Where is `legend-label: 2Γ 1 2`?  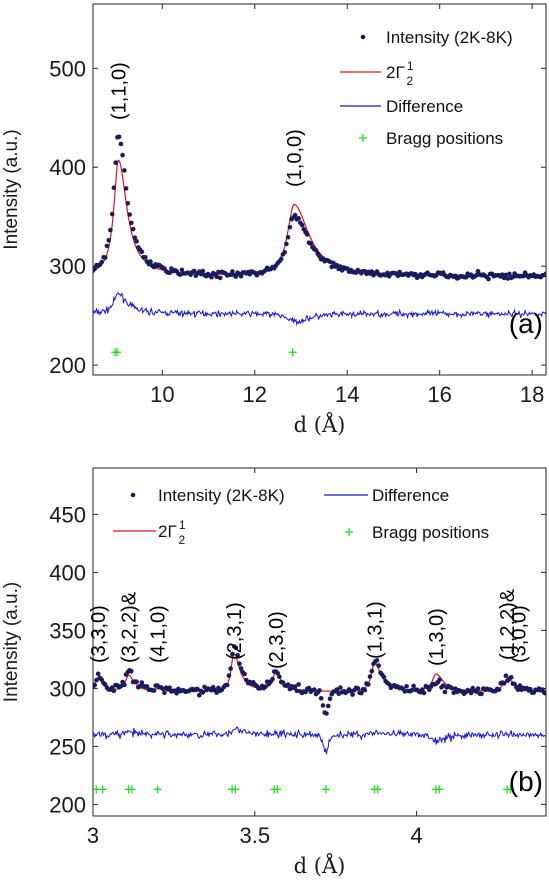 legend-label: 2Γ 1 2 is located at coordinates (400, 73).